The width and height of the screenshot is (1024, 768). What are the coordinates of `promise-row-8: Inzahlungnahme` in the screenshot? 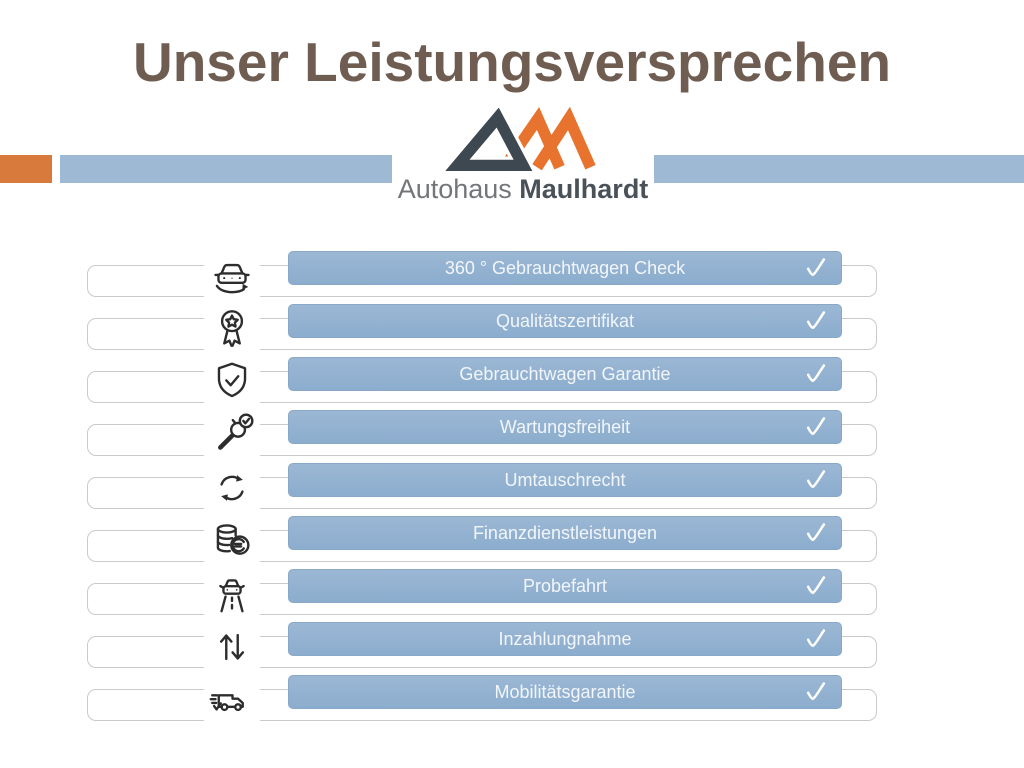 It's located at (512, 647).